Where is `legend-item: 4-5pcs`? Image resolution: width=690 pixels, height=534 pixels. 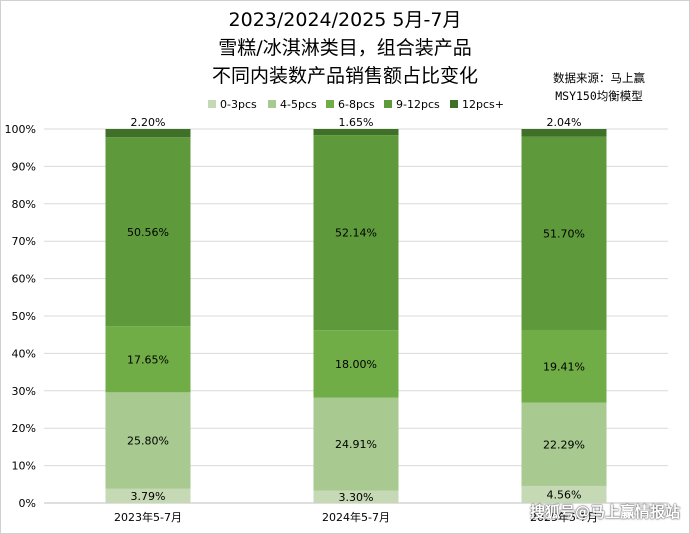
legend-item: 4-5pcs is located at coordinates (292, 104).